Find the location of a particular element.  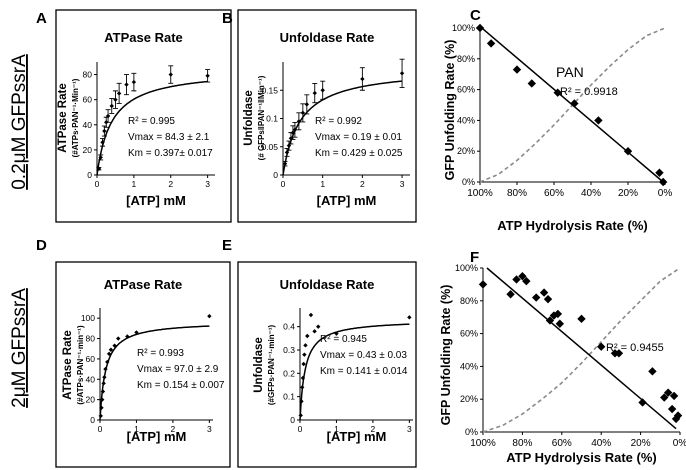

x-tick-label: 0% is located at coordinates (679, 443).